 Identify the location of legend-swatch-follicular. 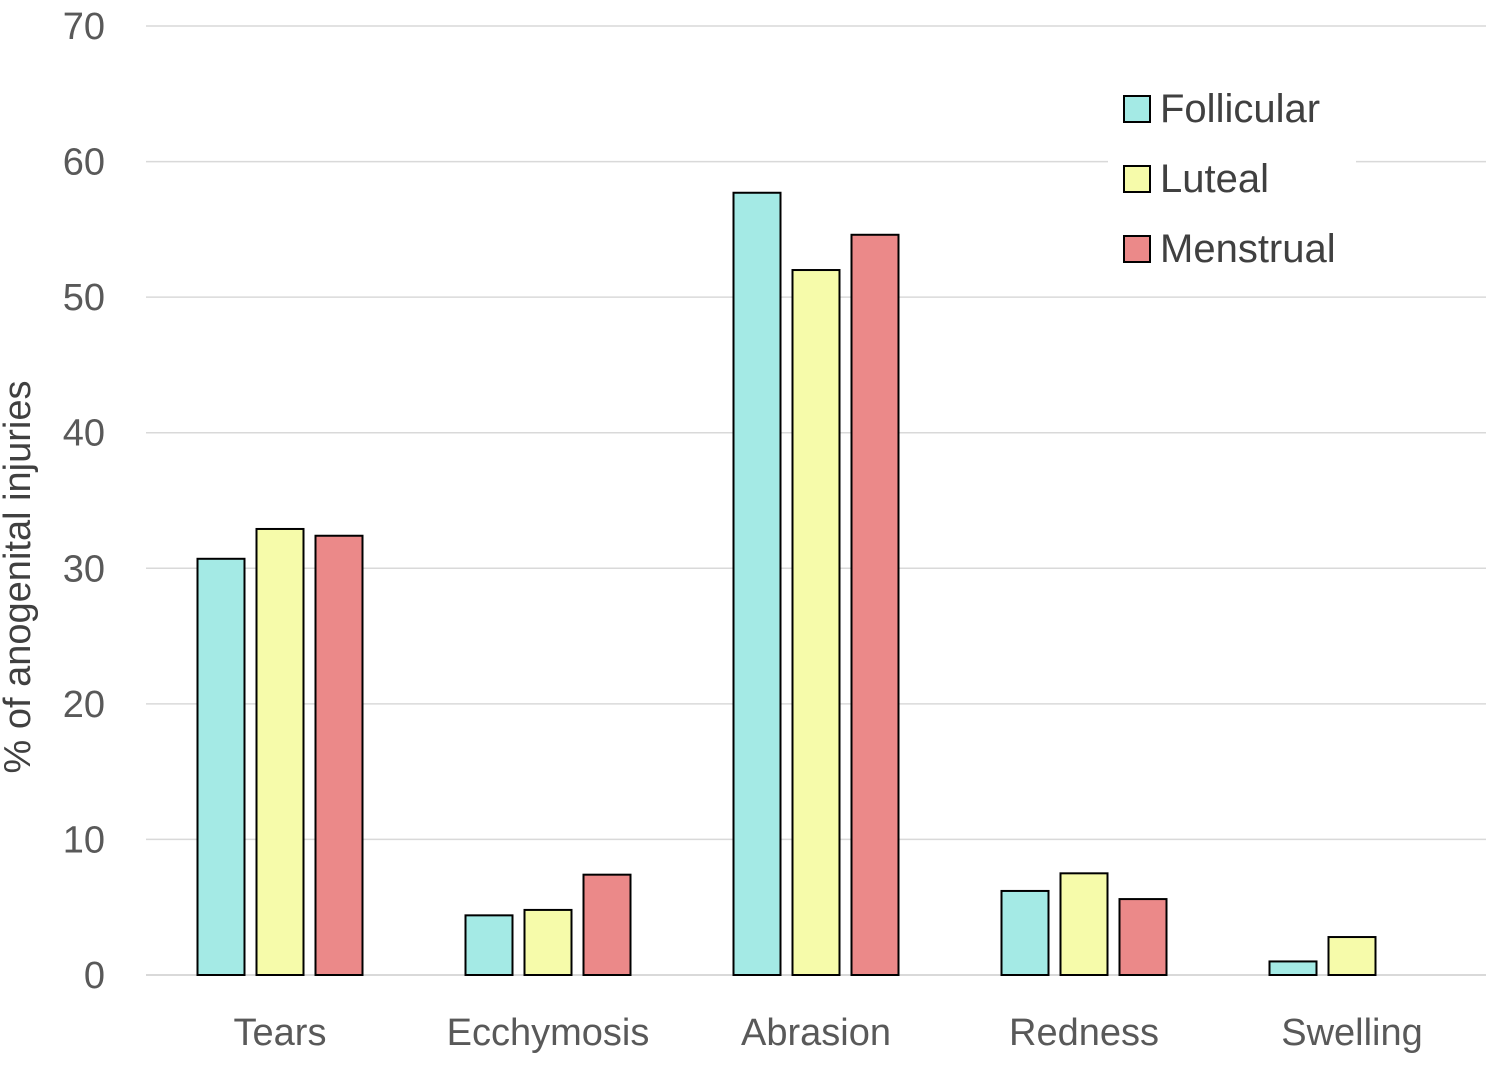
(1137, 109).